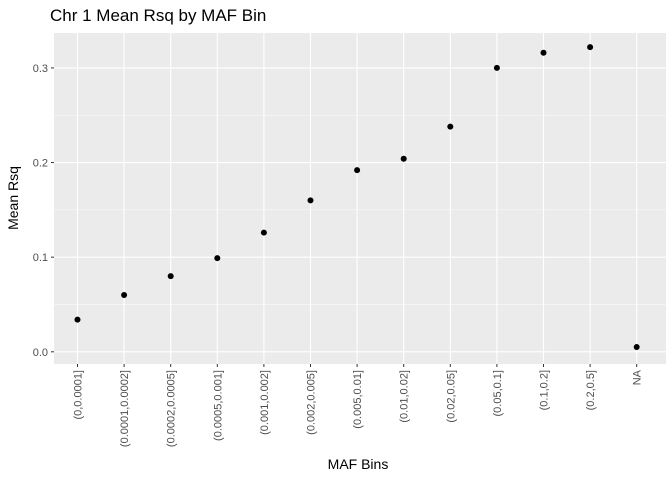 The image size is (672, 485). What do you see at coordinates (638, 377) in the screenshot?
I see `x-tick-label: NA` at bounding box center [638, 377].